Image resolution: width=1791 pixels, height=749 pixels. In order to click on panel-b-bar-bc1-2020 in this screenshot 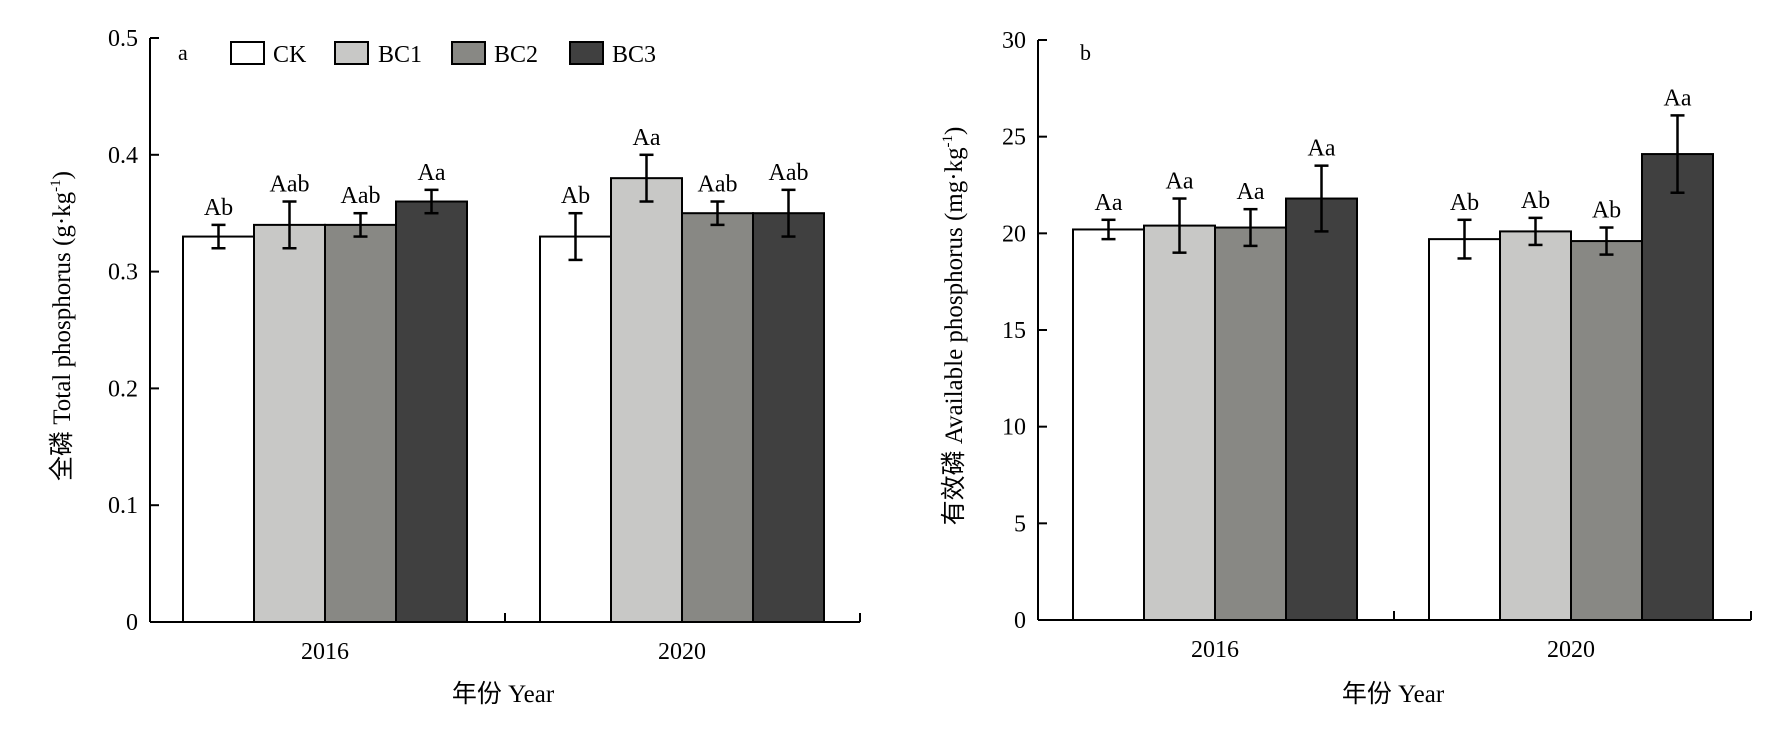, I will do `click(1535, 425)`.